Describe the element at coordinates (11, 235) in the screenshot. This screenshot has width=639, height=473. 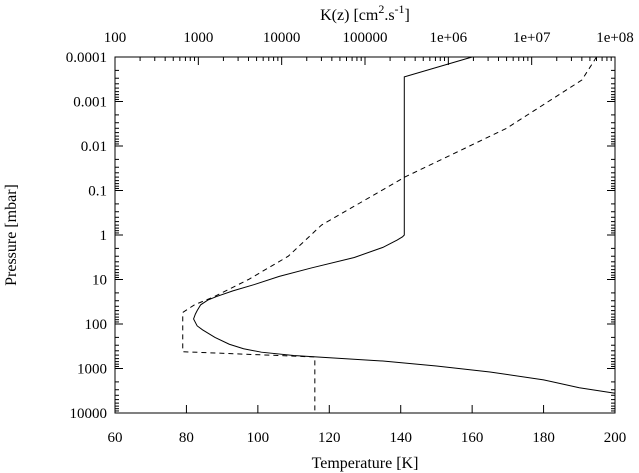
I see `y-axis-label: Pressure [mbar]` at that location.